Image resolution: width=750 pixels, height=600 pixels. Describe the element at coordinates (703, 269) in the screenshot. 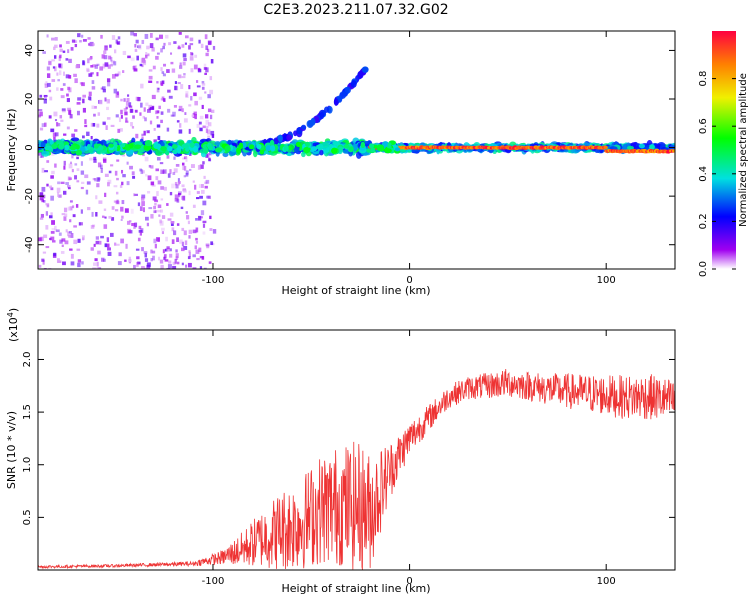

I see `colorbar-tick-label: 0.0` at that location.